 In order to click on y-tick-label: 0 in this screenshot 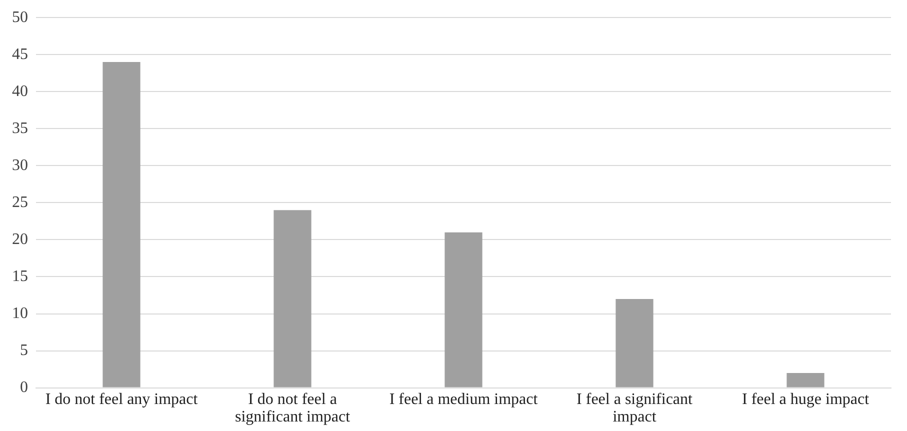, I will do `click(24, 387)`.